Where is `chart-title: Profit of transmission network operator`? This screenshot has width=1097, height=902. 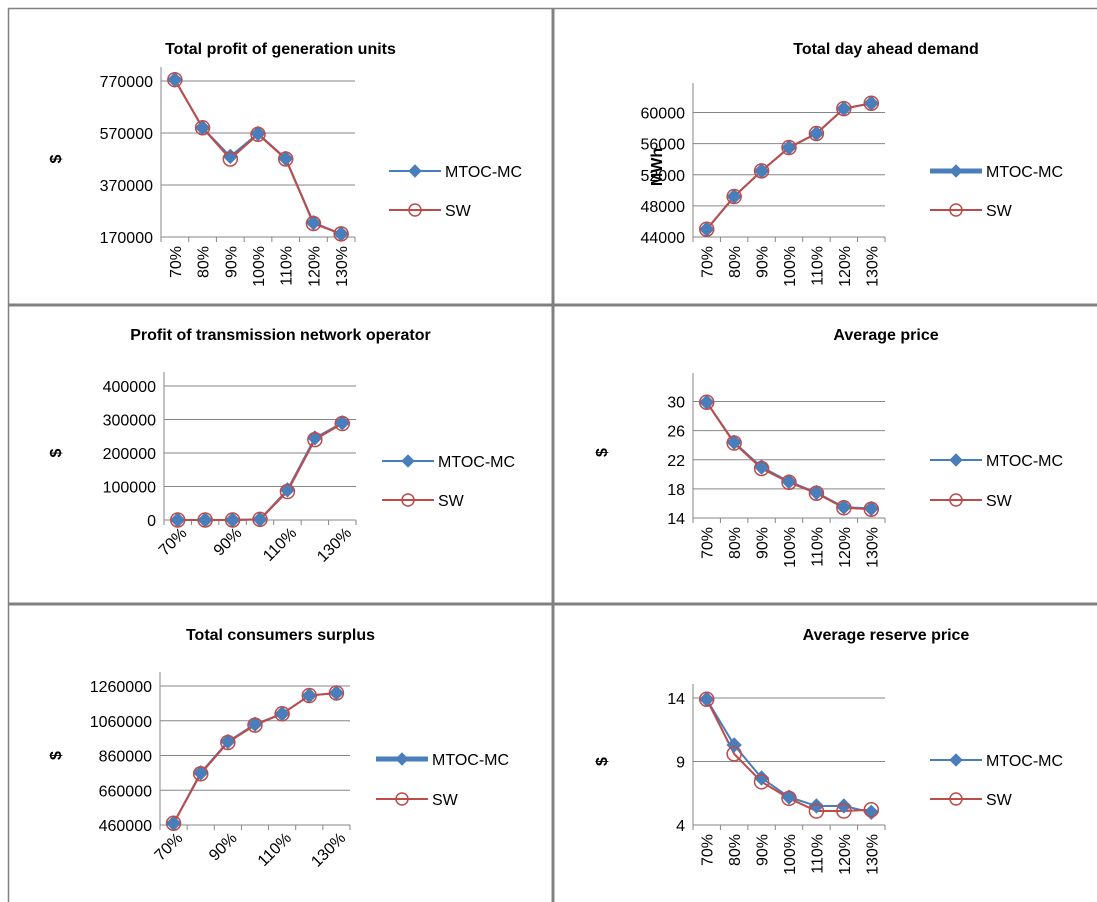
chart-title: Profit of transmission network operator is located at coordinates (280, 335).